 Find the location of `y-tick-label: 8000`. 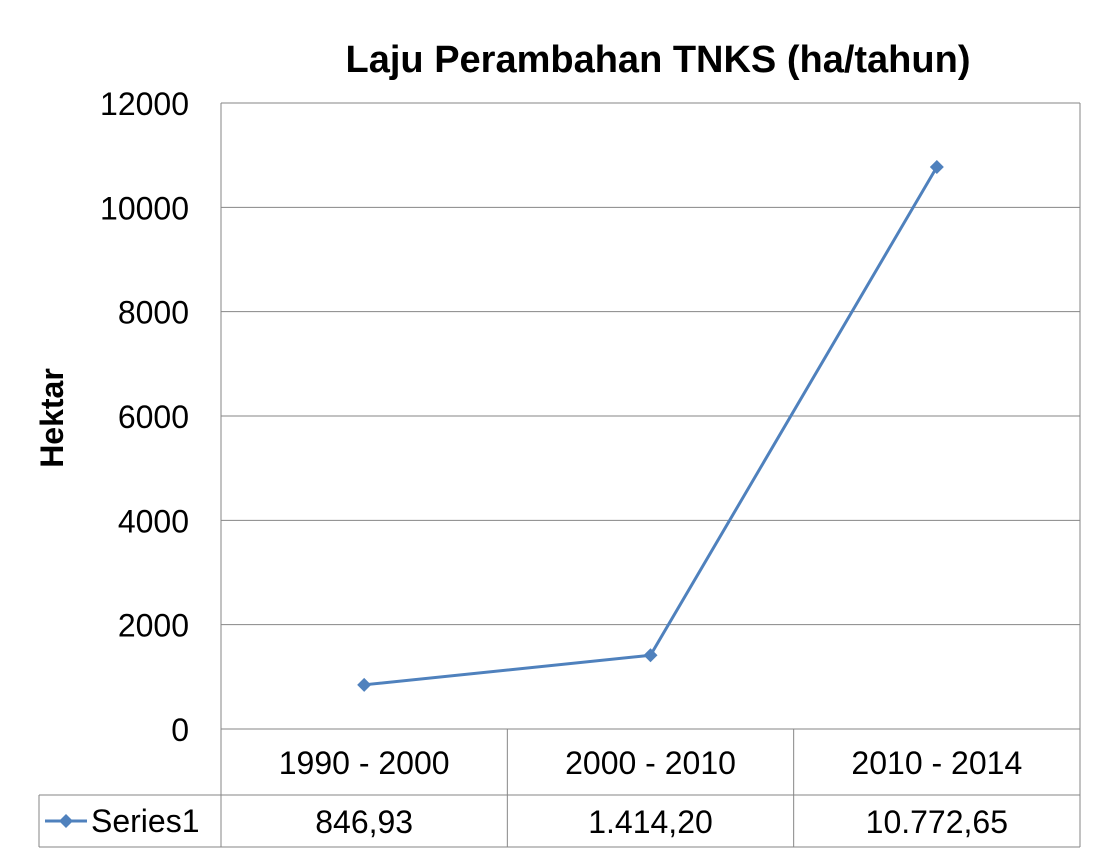

y-tick-label: 8000 is located at coordinates (153, 313).